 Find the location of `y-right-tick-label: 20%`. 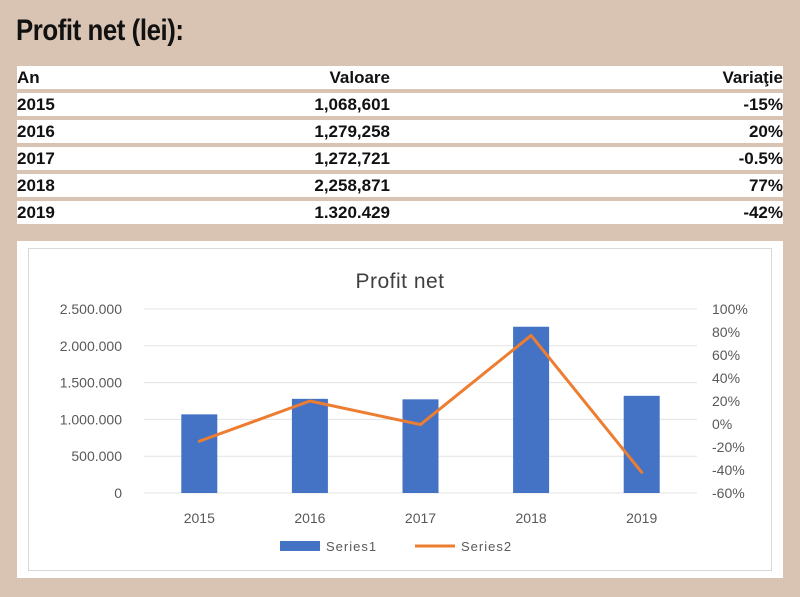

y-right-tick-label: 20% is located at coordinates (726, 401).